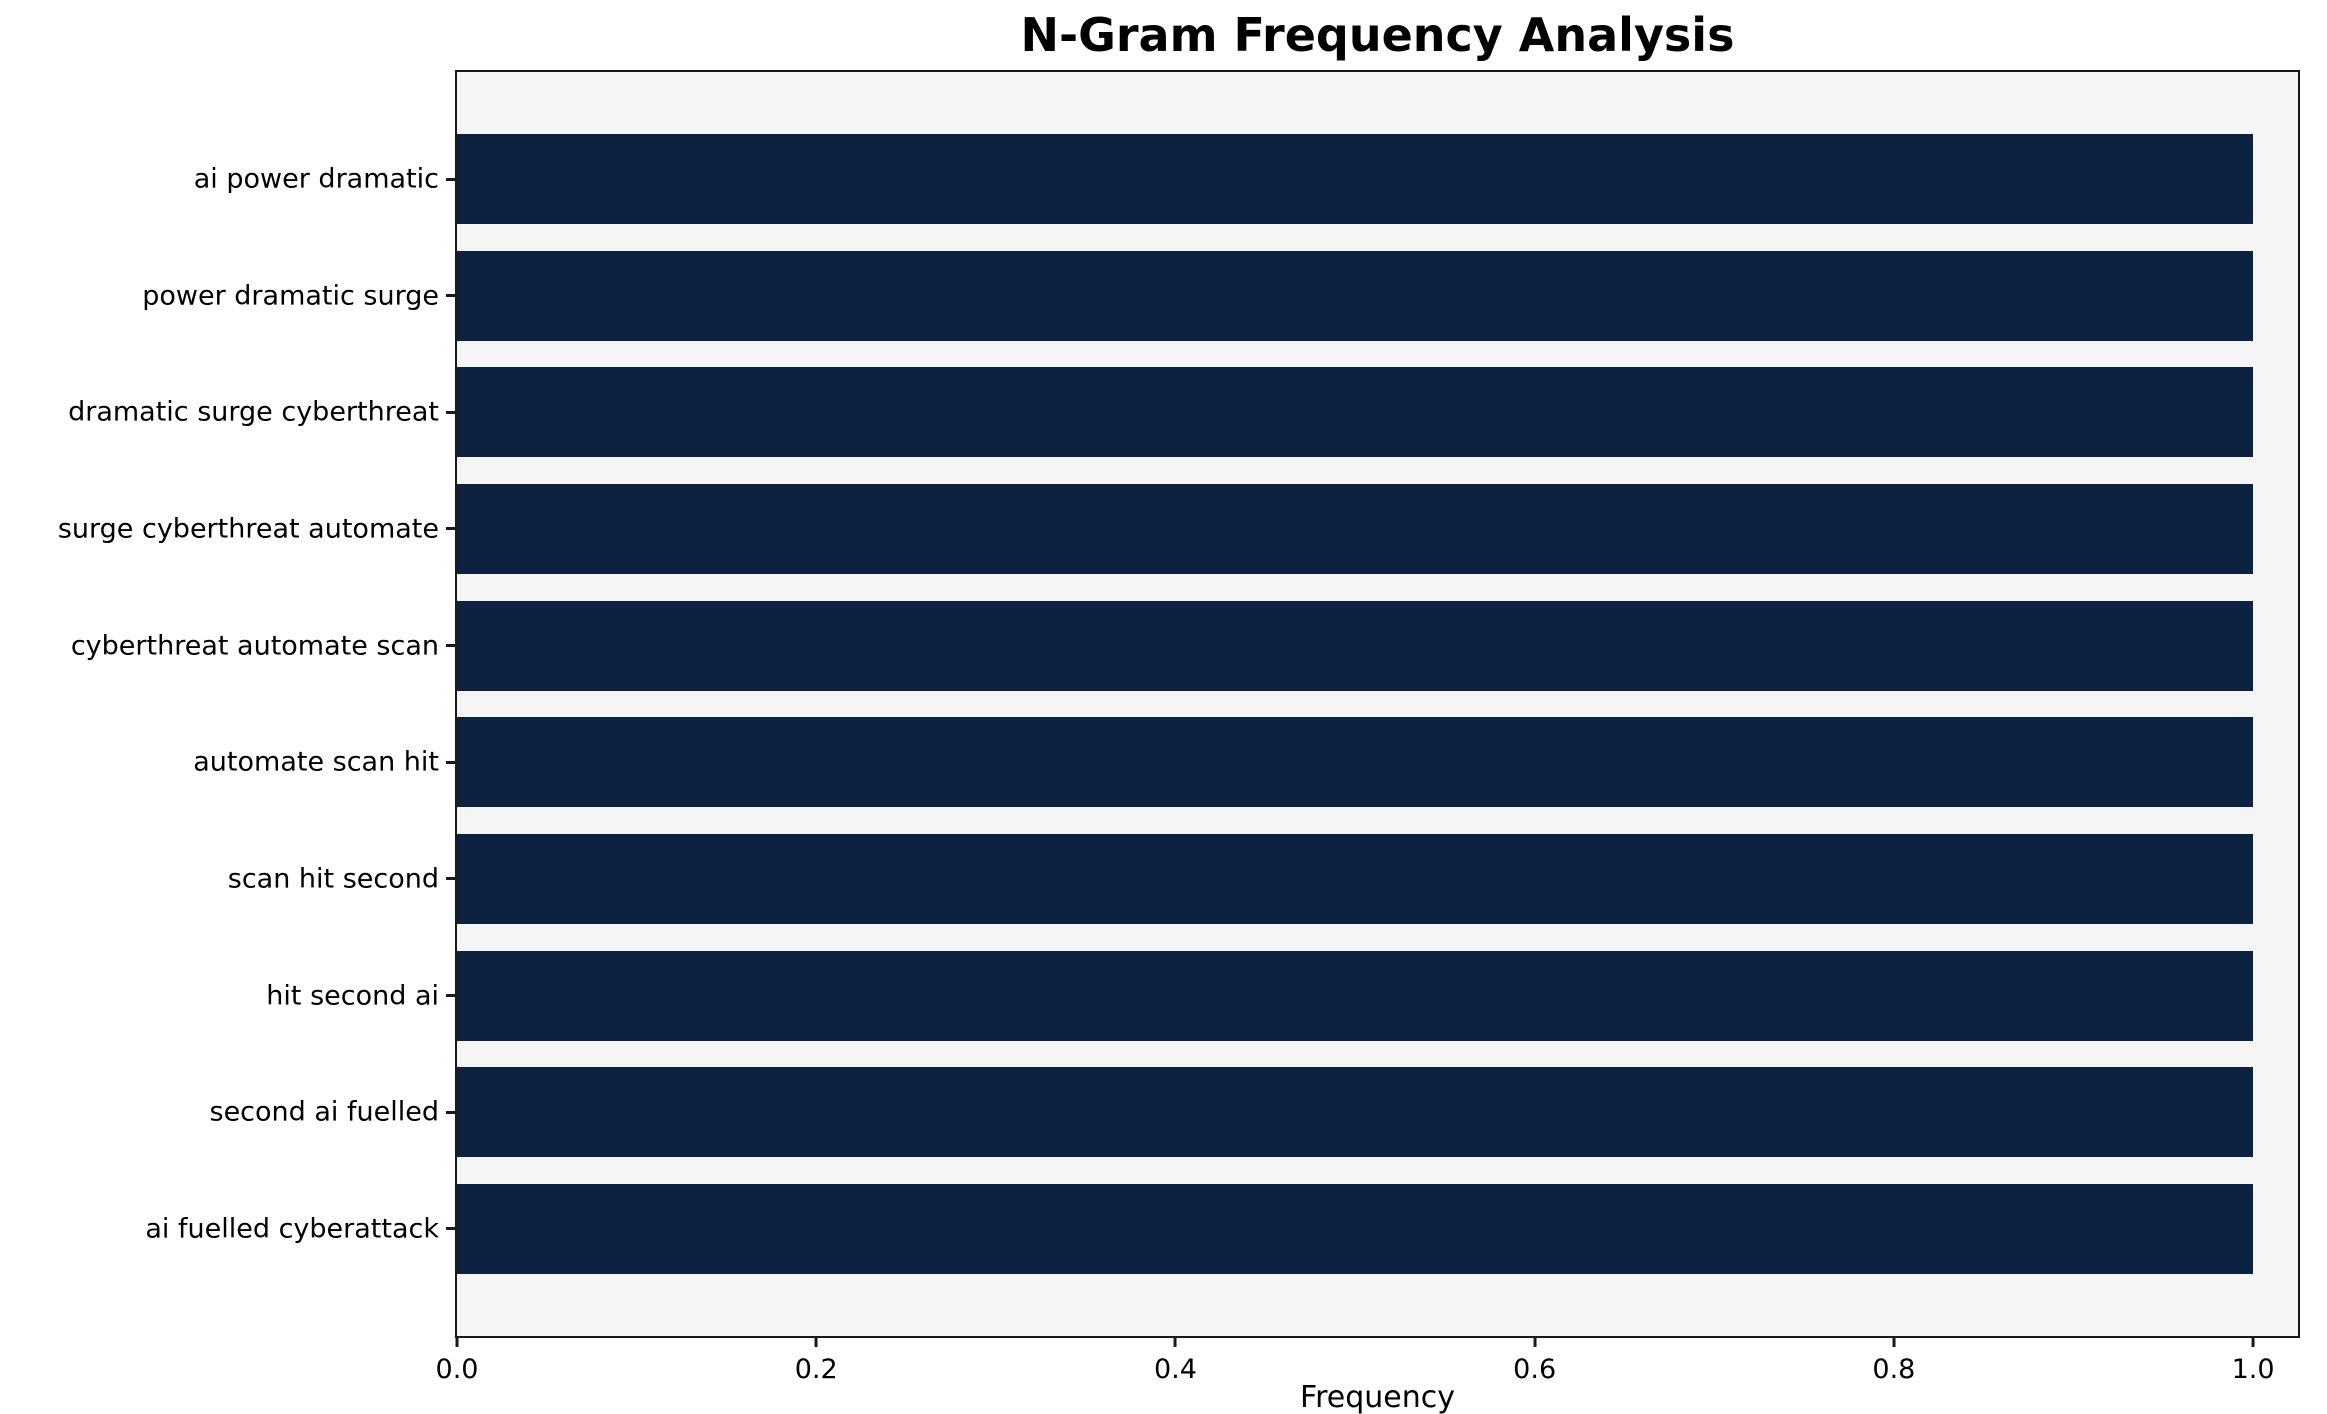  I want to click on y-tick-label: automate scan hit, so click(316, 762).